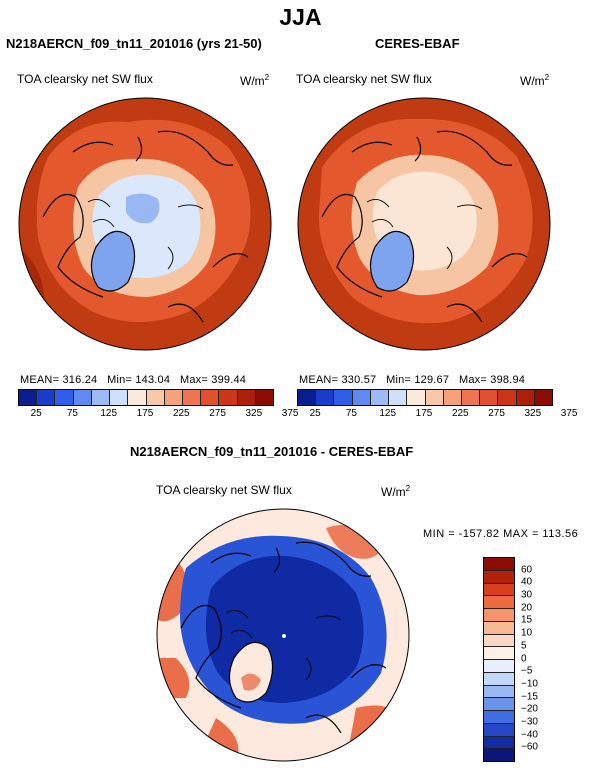  Describe the element at coordinates (424, 224) in the screenshot. I see `panel-2-map` at that location.